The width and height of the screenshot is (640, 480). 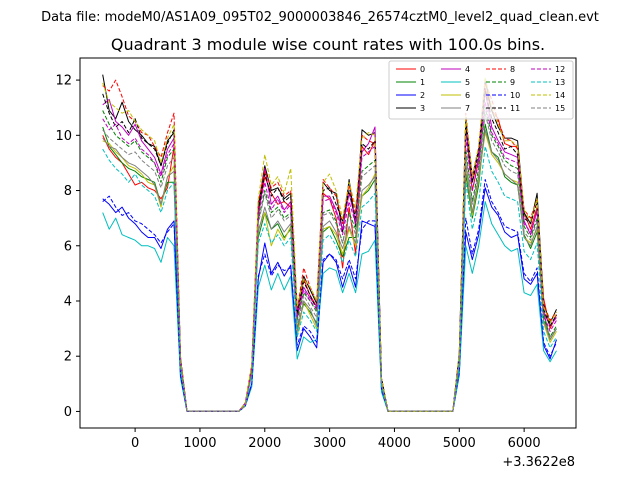 I want to click on legend-label-2: 2, so click(x=422, y=95).